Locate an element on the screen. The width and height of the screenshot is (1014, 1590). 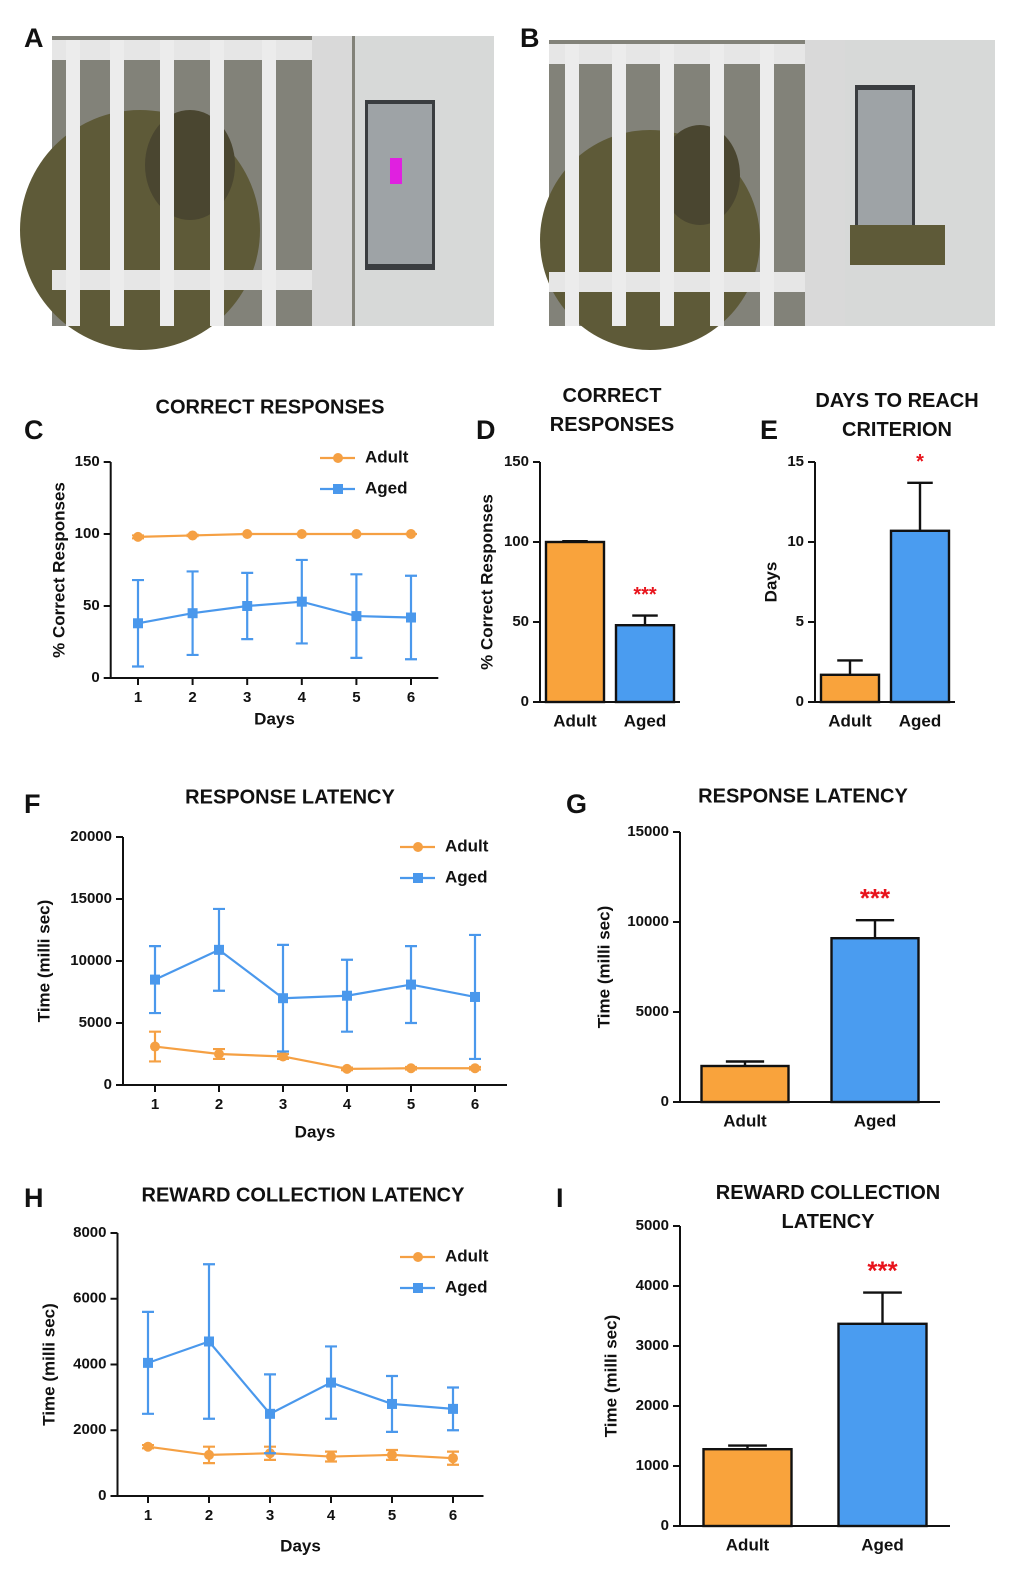
panel-letter: D is located at coordinates (486, 430).